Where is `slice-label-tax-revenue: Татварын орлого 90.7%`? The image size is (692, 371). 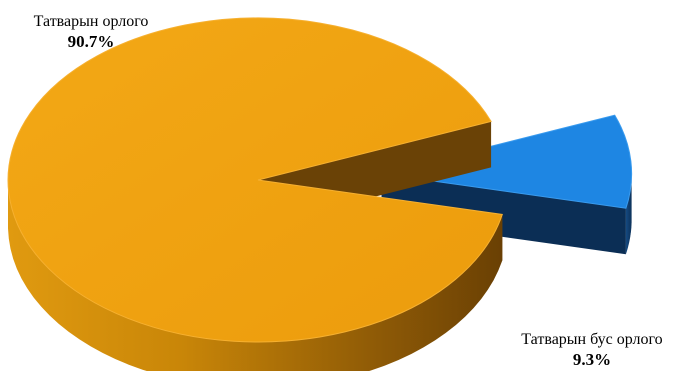 slice-label-tax-revenue: Татварын орлого 90.7% is located at coordinates (91, 32).